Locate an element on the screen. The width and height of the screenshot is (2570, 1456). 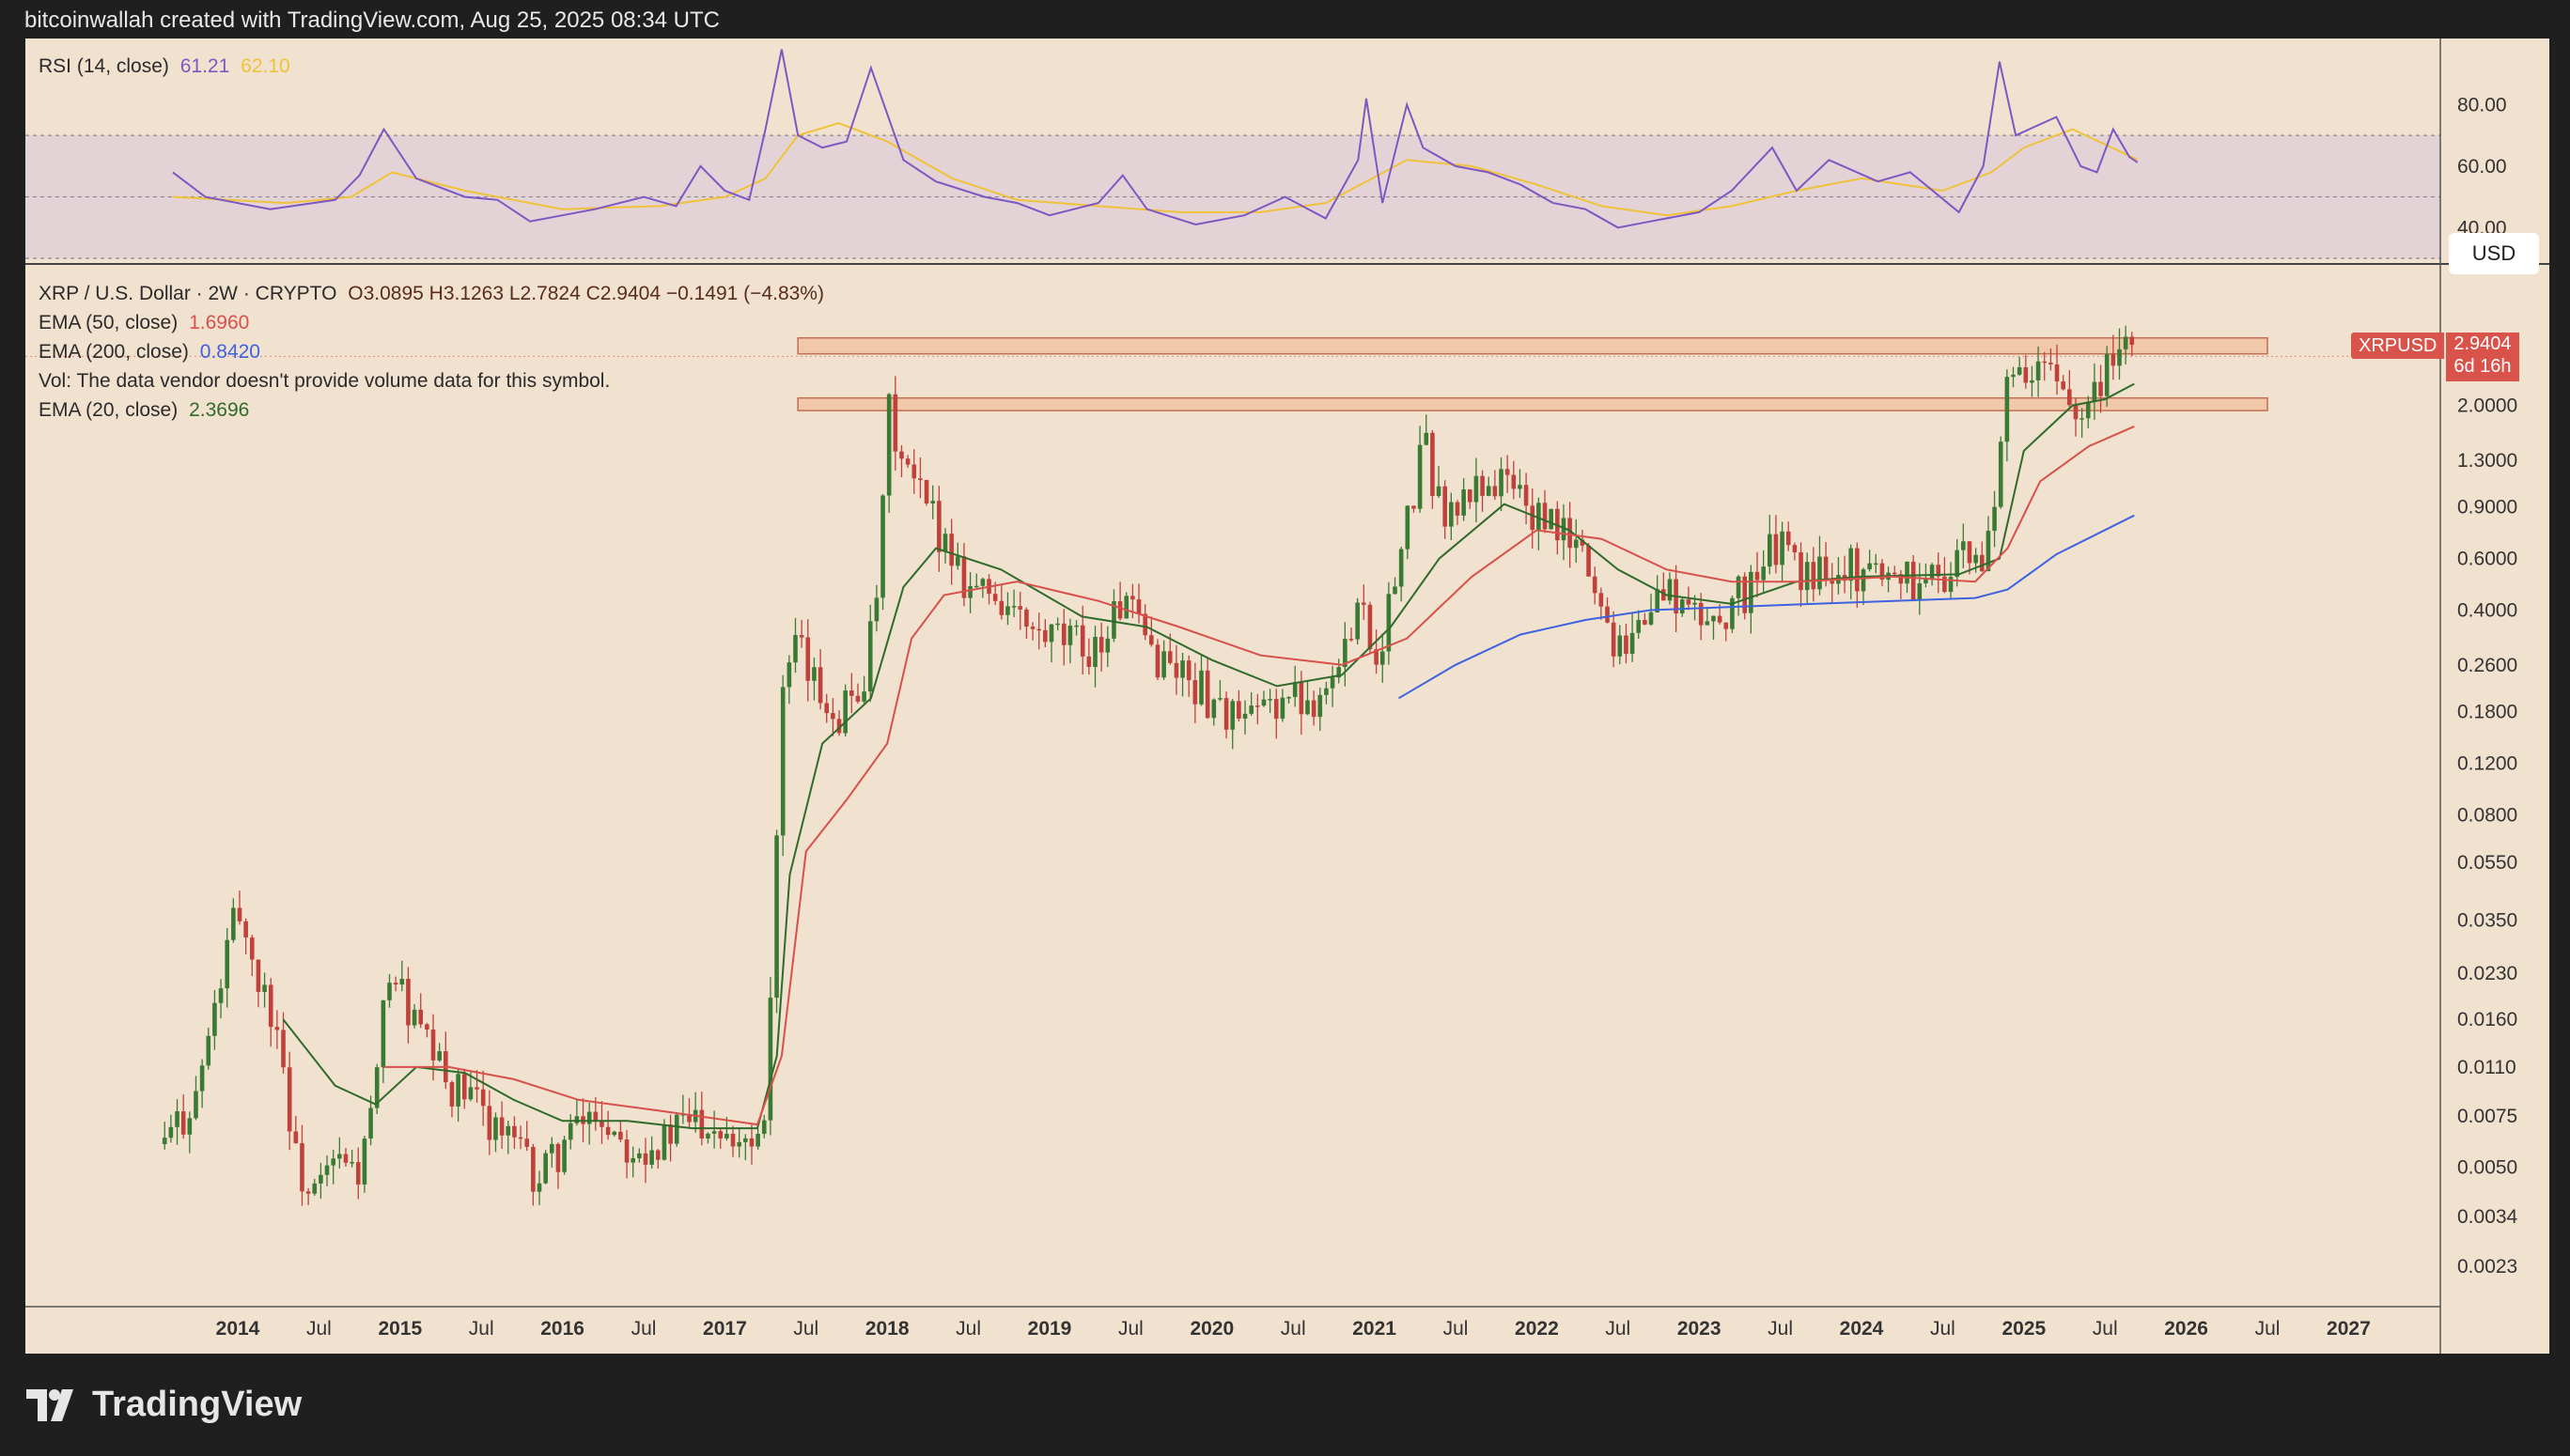
currency-button: USD is located at coordinates (2494, 253).